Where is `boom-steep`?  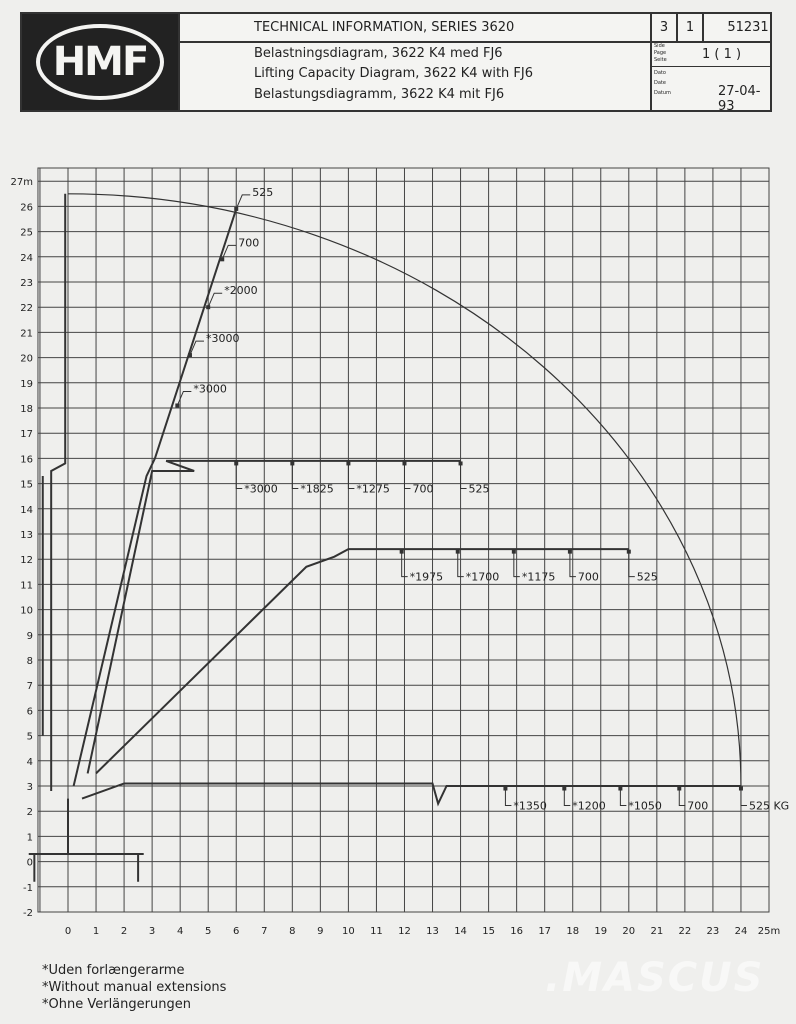 boom-steep is located at coordinates (155, 497).